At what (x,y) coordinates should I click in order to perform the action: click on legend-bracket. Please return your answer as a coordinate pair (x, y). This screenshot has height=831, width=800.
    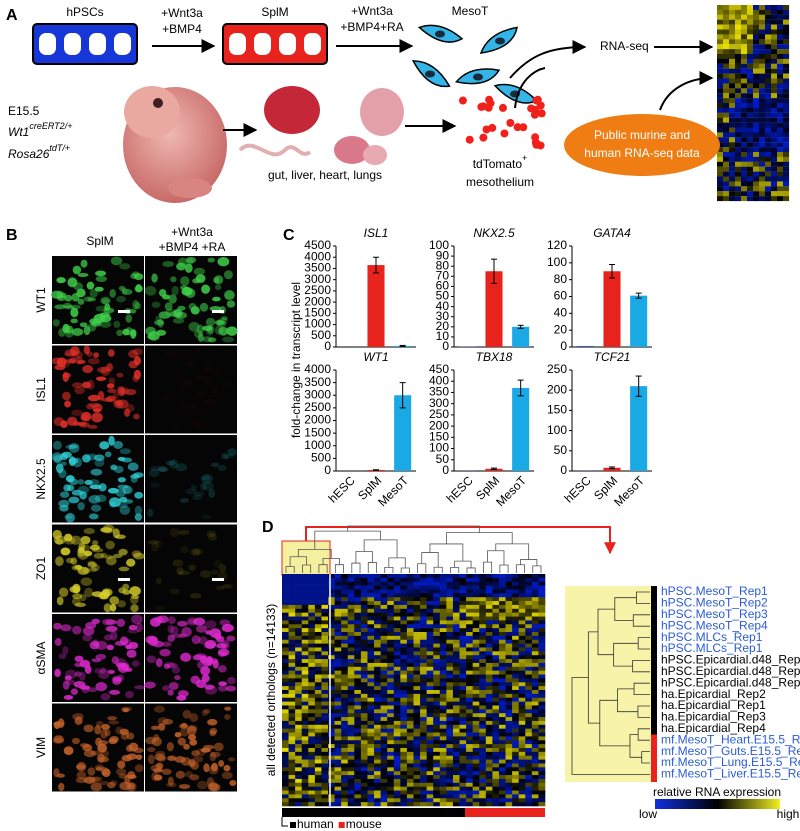
    Looking at the image, I should click on (285, 821).